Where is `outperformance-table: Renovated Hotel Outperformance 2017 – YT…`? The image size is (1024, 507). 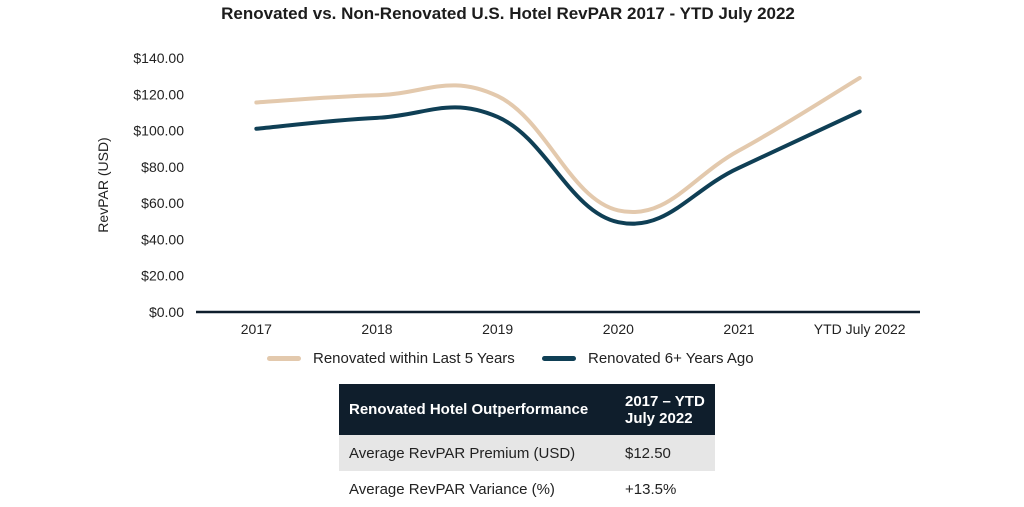 outperformance-table: Renovated Hotel Outperformance 2017 – YT… is located at coordinates (527, 445).